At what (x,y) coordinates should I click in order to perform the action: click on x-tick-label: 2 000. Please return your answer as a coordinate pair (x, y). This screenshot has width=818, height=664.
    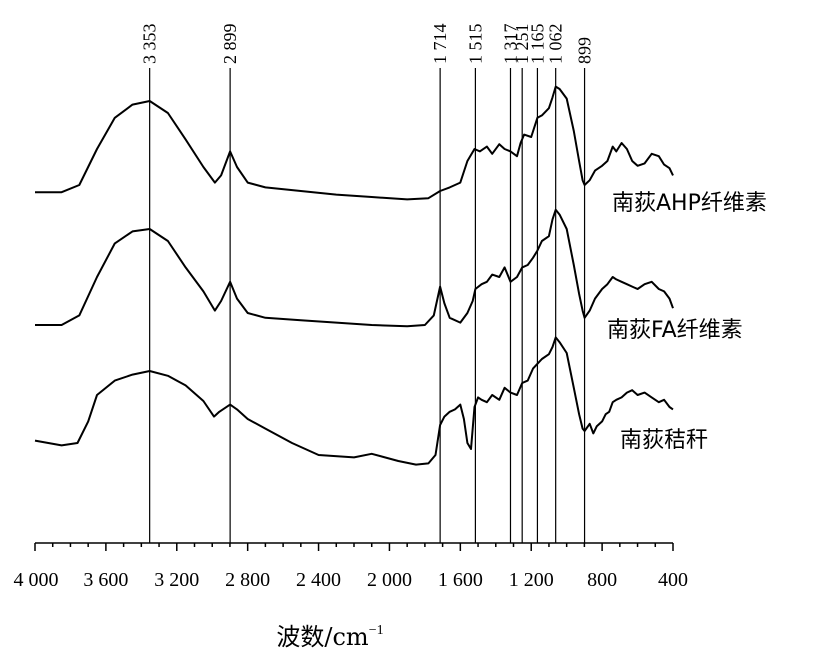
    Looking at the image, I should click on (389, 580).